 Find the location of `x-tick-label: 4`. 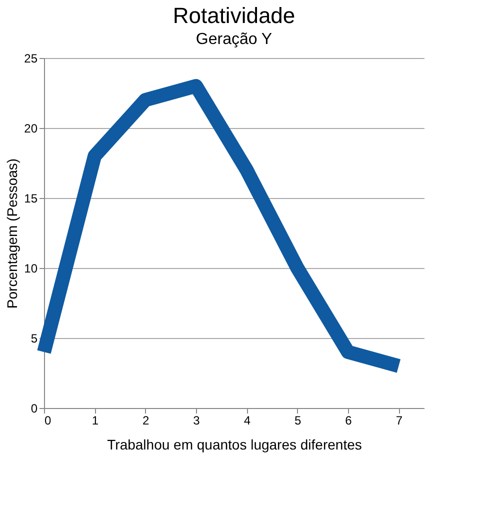

x-tick-label: 4 is located at coordinates (247, 421).